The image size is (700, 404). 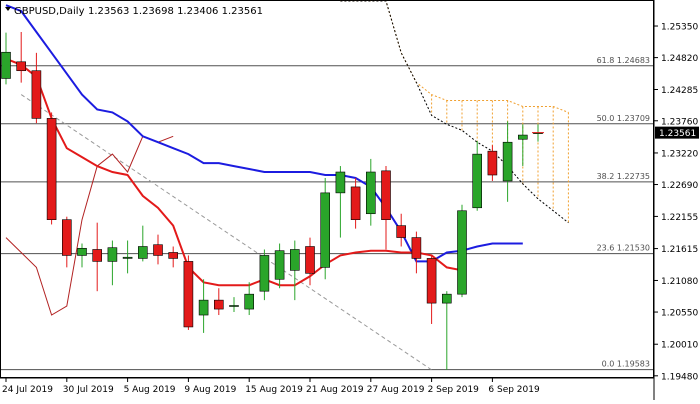 What do you see at coordinates (679, 377) in the screenshot?
I see `price-tick-label: 1.19480` at bounding box center [679, 377].